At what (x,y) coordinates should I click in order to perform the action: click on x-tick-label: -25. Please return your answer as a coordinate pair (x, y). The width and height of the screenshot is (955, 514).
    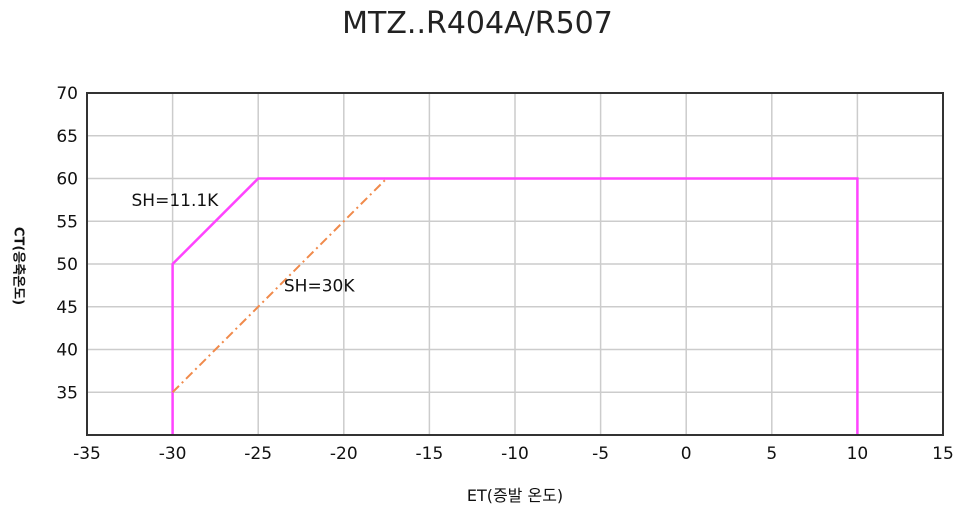
    Looking at the image, I should click on (258, 454).